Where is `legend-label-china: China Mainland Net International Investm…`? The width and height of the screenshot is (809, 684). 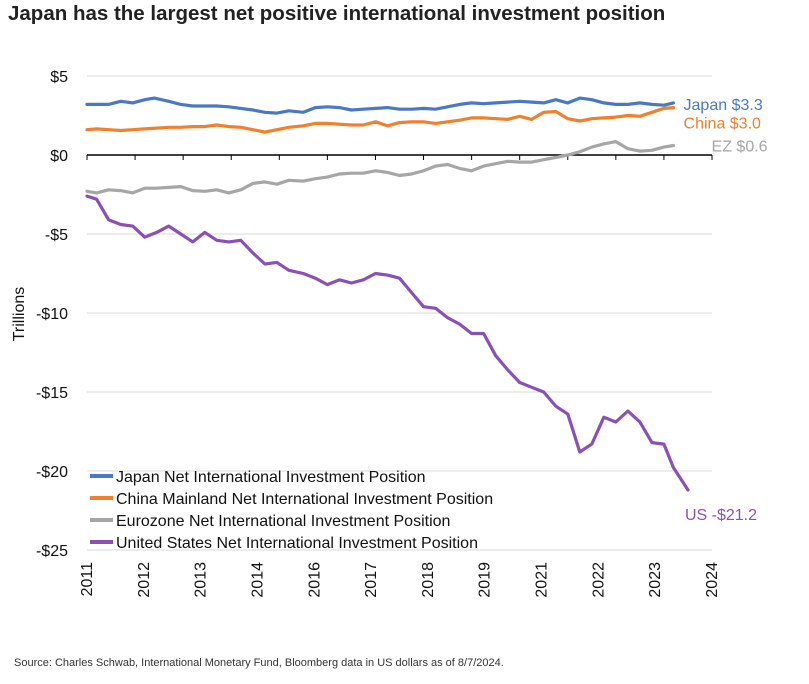
legend-label-china: China Mainland Net International Investm… is located at coordinates (304, 499).